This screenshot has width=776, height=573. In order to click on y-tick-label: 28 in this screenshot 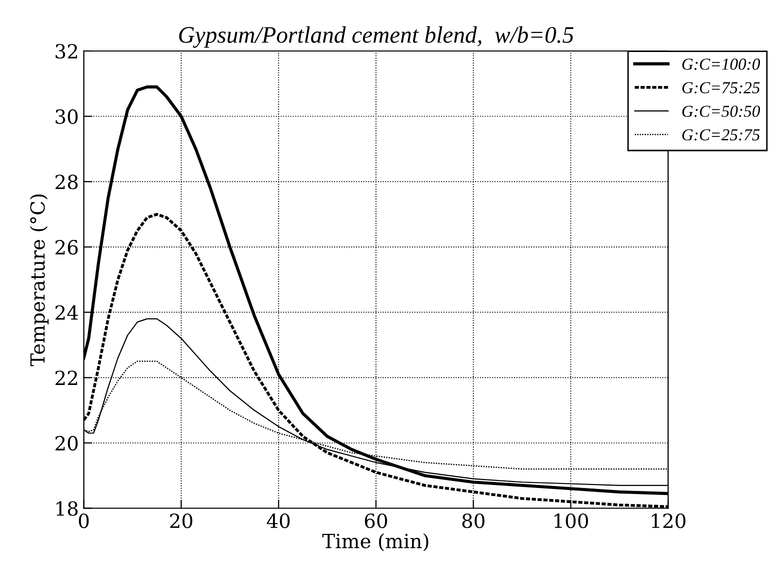, I will do `click(67, 182)`.